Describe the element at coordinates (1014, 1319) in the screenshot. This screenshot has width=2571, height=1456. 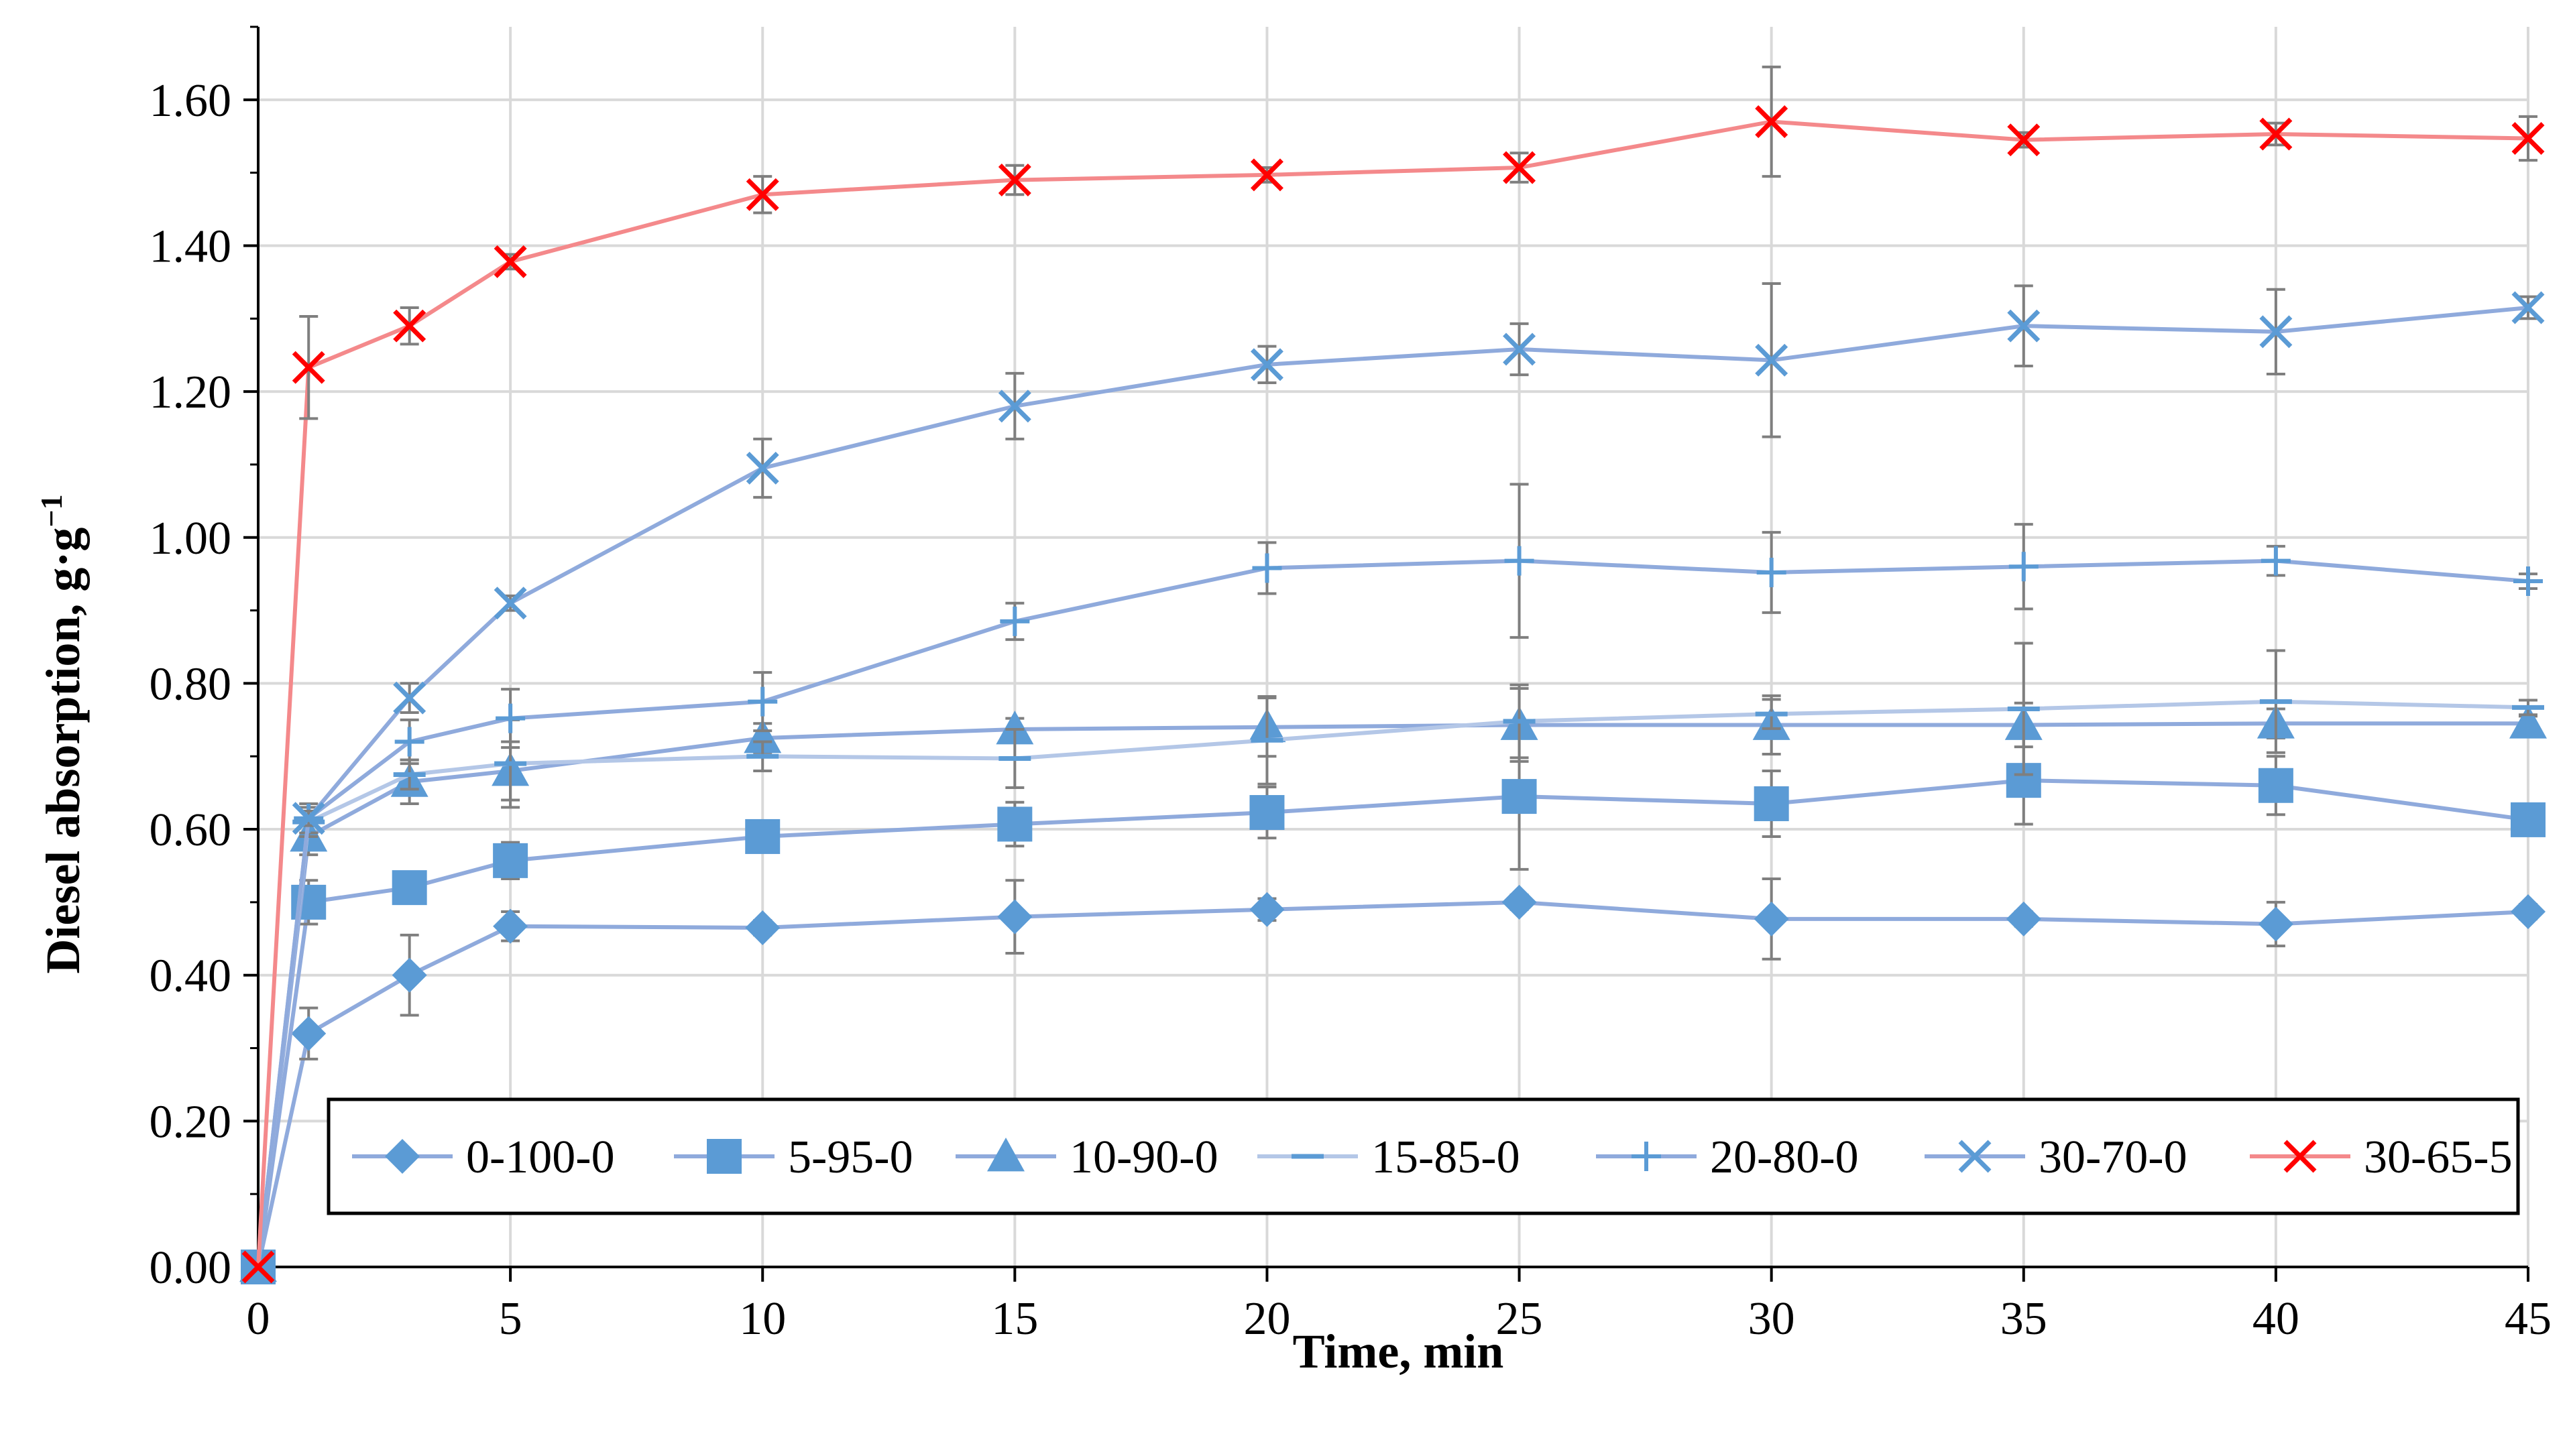
I see `x-tick-label: 15` at that location.